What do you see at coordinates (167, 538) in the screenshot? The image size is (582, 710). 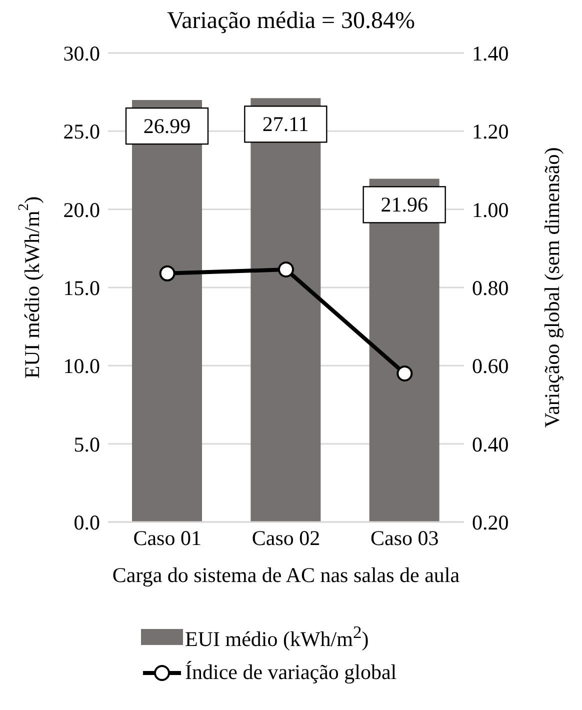 I see `x-tick-label: Caso 01` at bounding box center [167, 538].